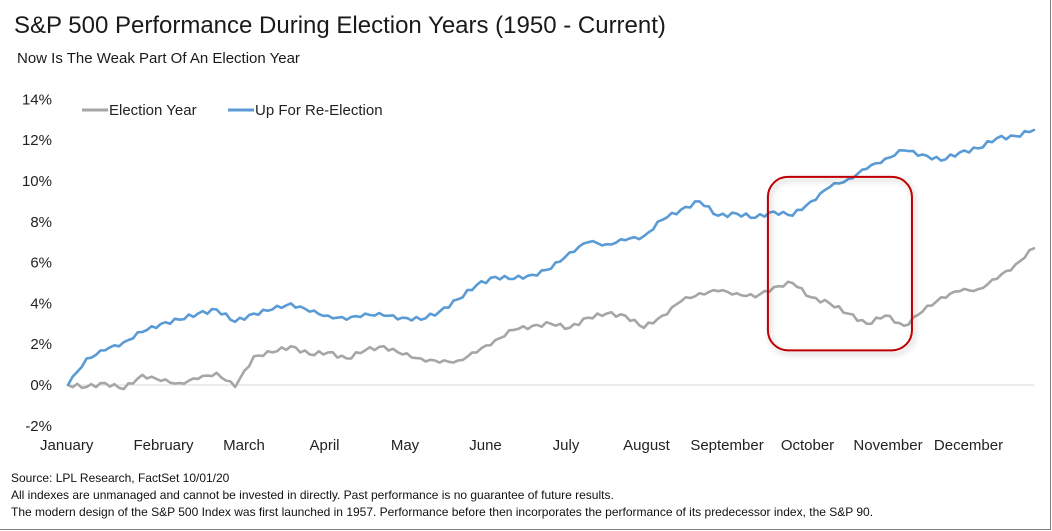  I want to click on y-tick-label: 10%, so click(37, 181).